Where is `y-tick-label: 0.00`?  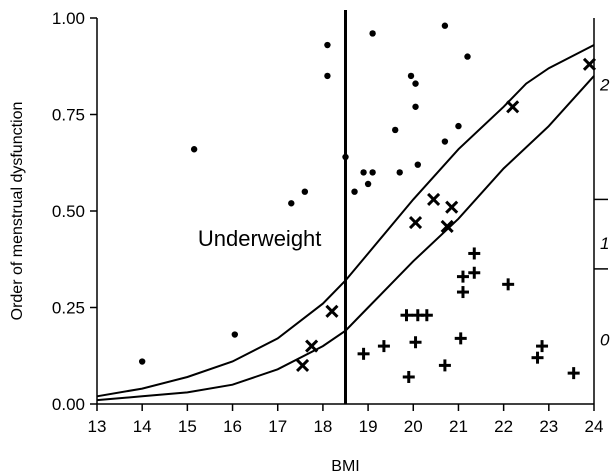
y-tick-label: 0.00 is located at coordinates (68, 404).